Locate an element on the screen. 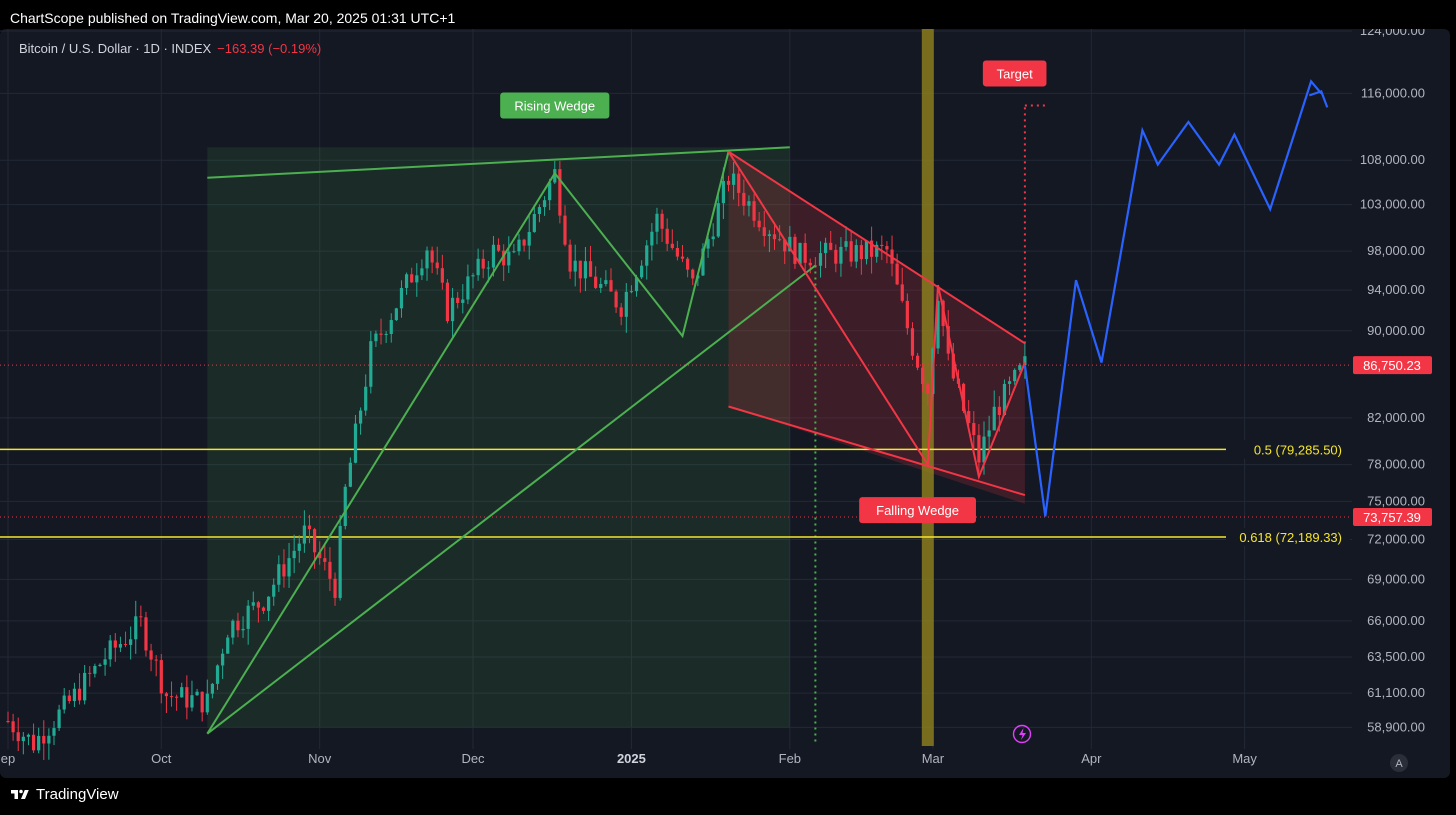 The width and height of the screenshot is (1456, 815). footer-brand-area: TradingView is located at coordinates (64, 794).